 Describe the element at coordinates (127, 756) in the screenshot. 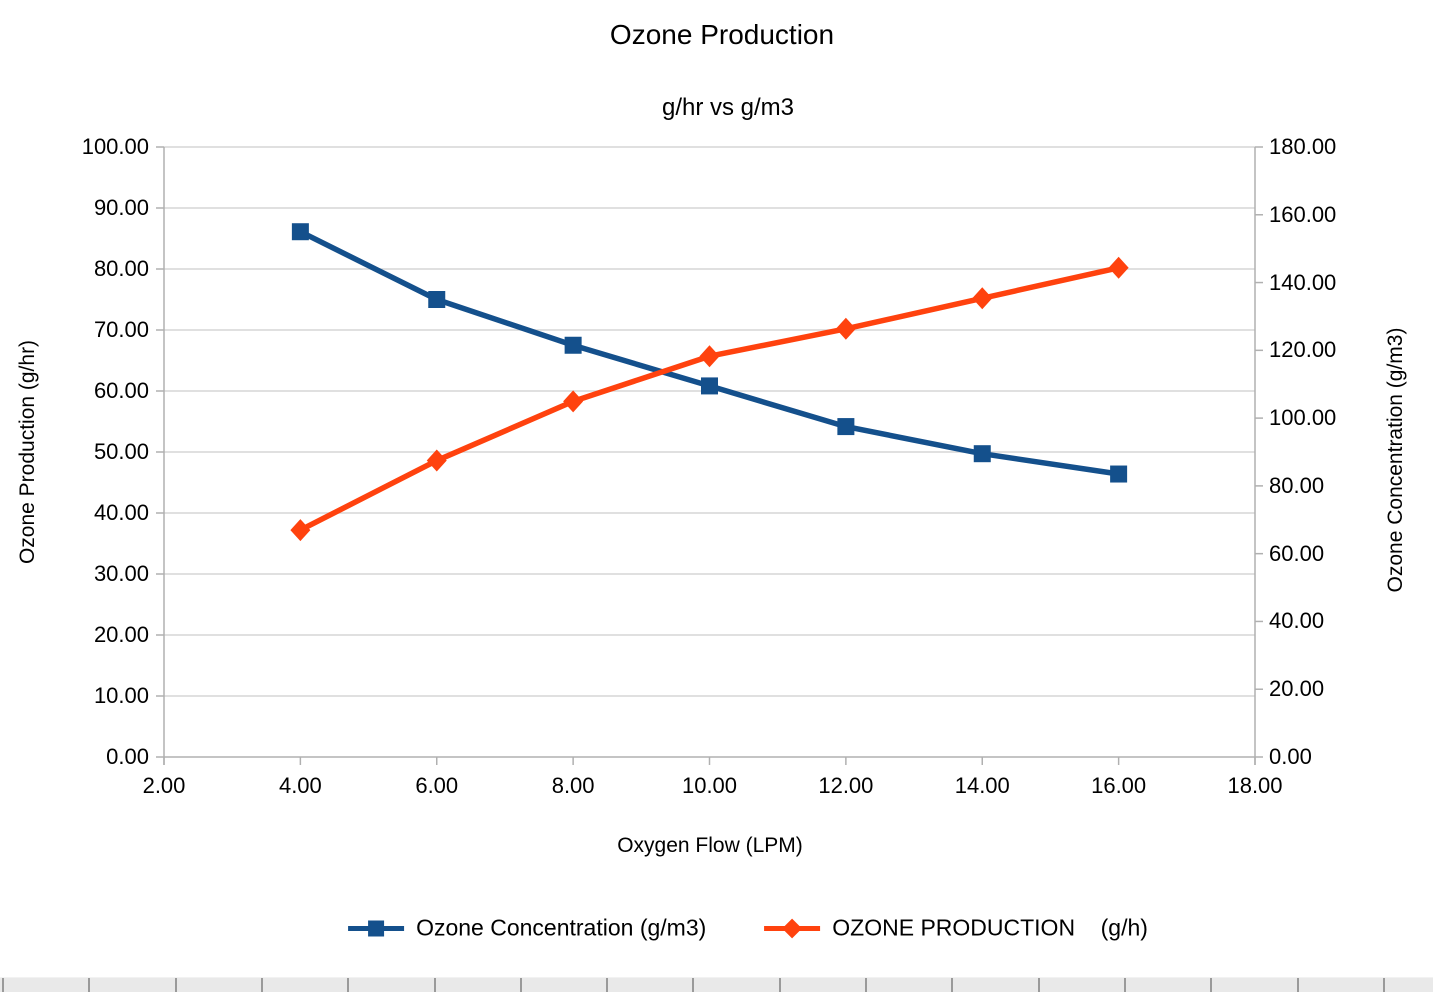

I see `y-left-tick-label: 0.00` at that location.